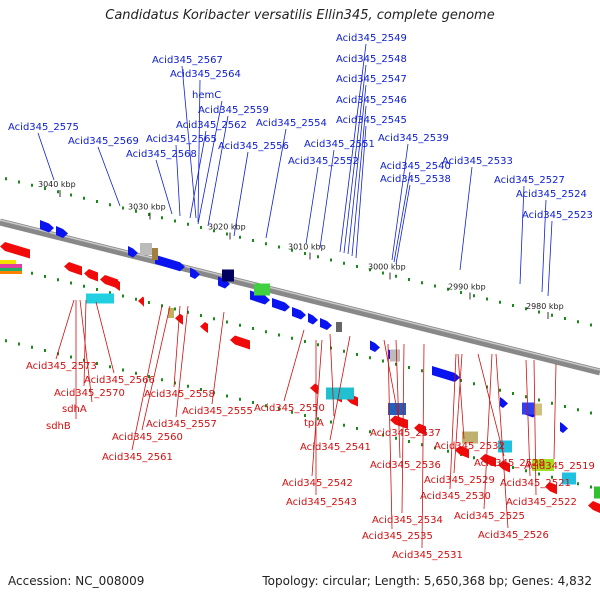 The width and height of the screenshot is (600, 600). I want to click on forward-gene-label: Acid345_2538, so click(415, 179).